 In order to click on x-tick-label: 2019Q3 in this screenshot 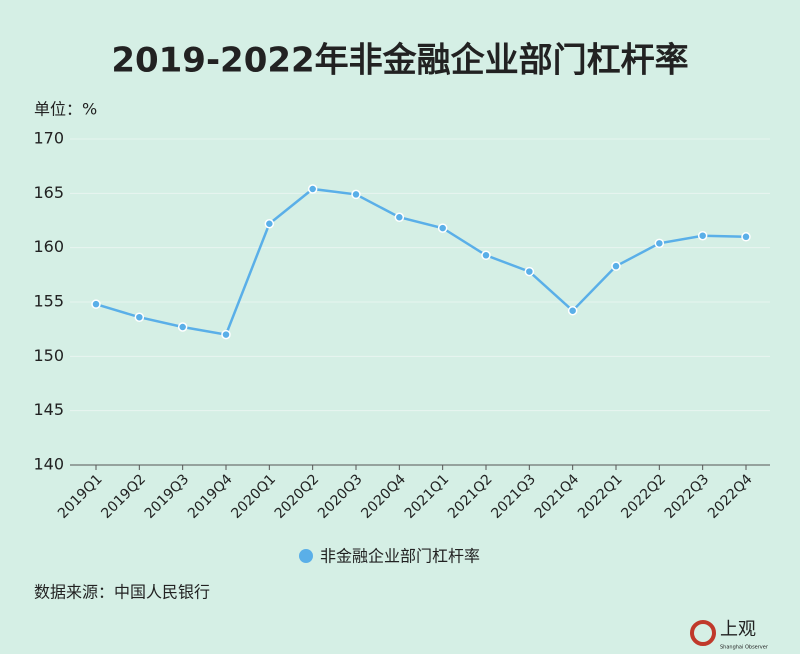, I will do `click(167, 496)`.